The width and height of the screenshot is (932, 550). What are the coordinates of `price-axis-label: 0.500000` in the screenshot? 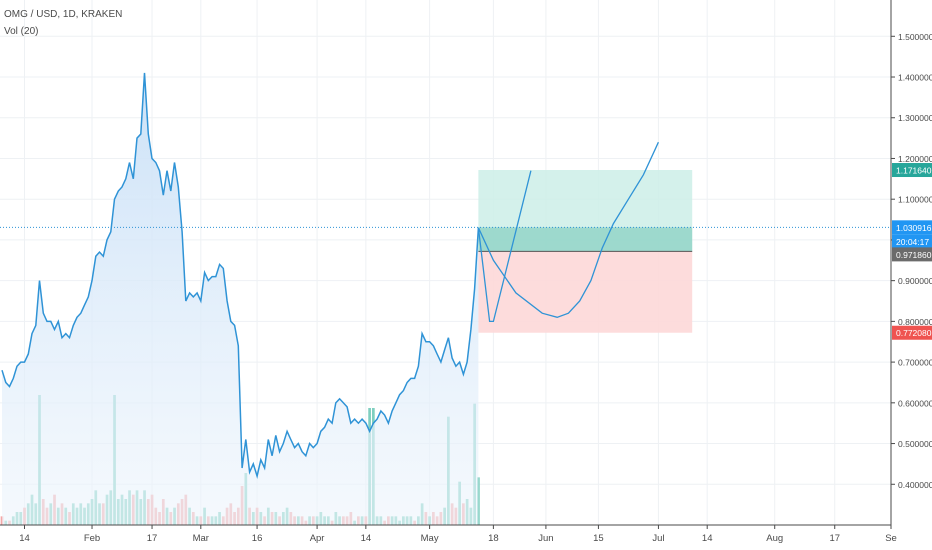 It's located at (915, 444).